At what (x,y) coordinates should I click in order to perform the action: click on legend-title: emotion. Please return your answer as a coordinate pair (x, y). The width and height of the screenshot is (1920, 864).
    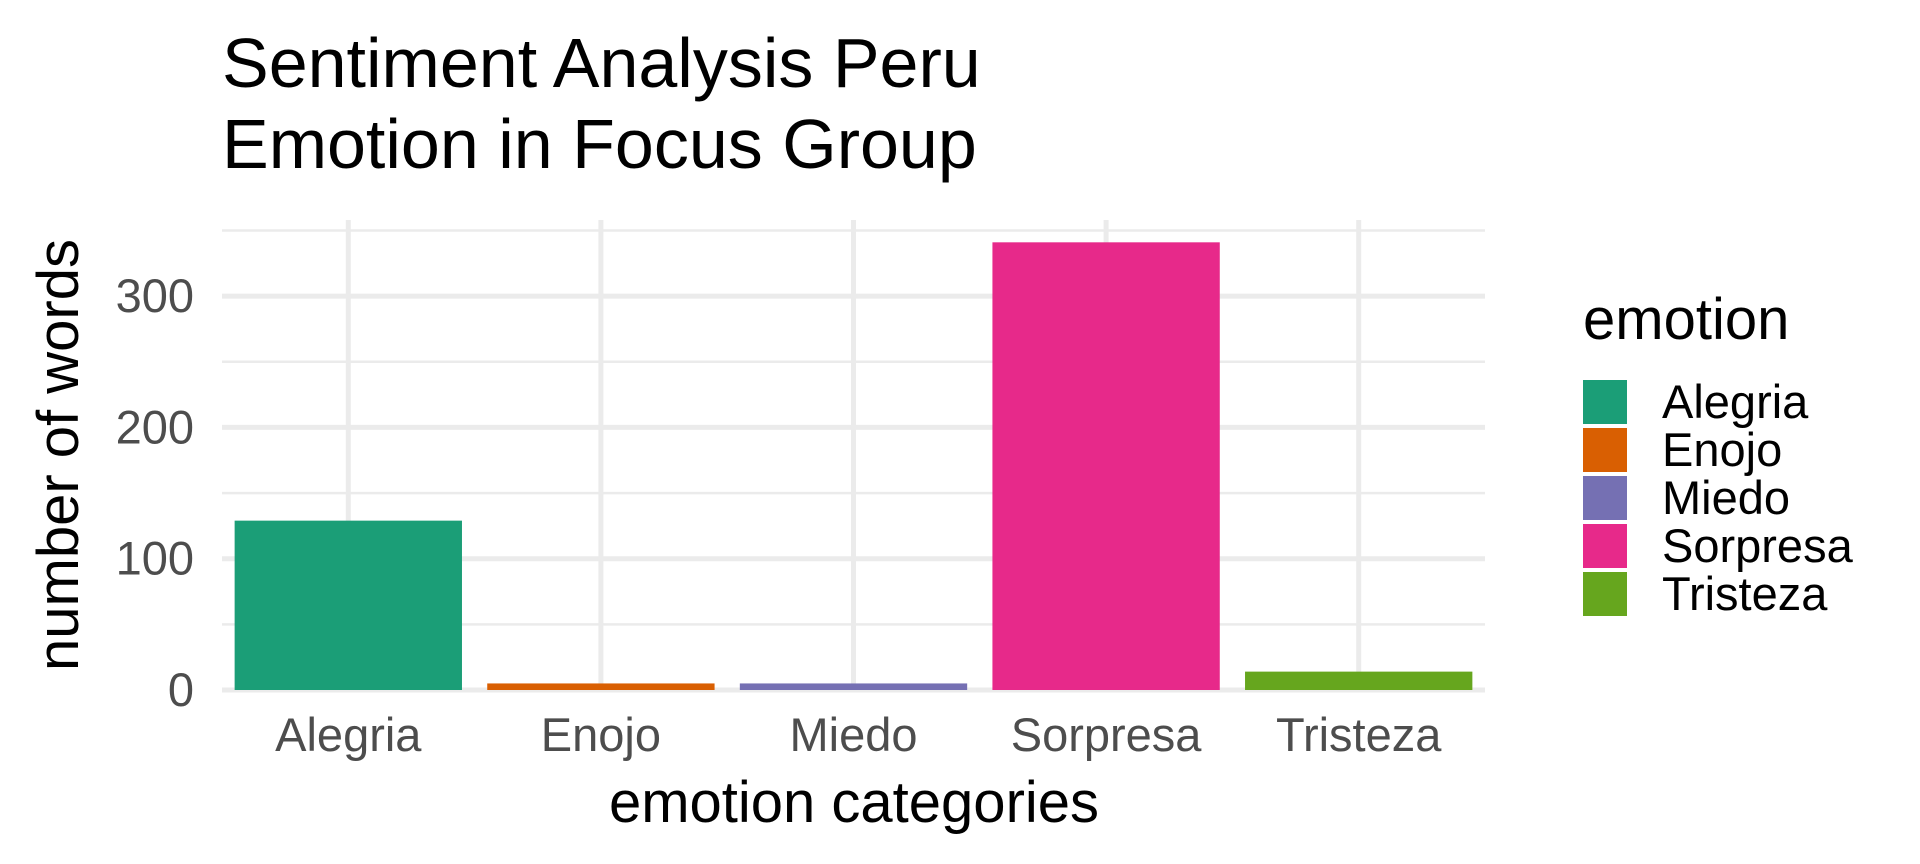
    Looking at the image, I should click on (1686, 319).